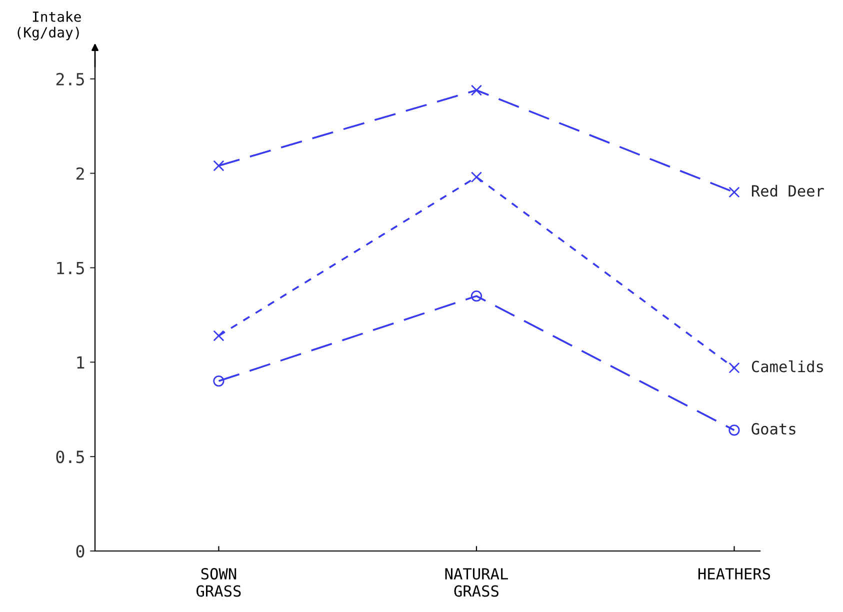  I want to click on y-tick-label: 1.5, so click(70, 268).